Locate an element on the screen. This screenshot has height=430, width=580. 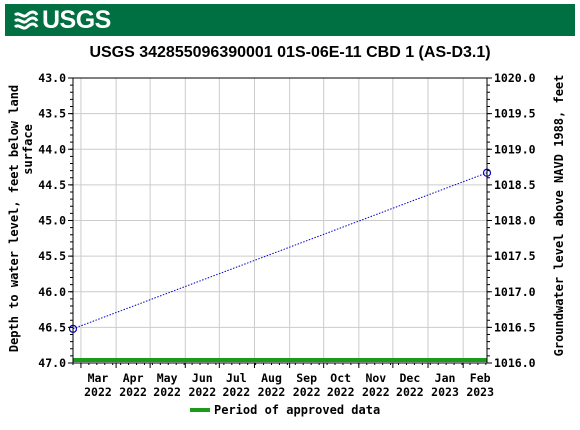
x-tick-label-month: Jun is located at coordinates (202, 378).